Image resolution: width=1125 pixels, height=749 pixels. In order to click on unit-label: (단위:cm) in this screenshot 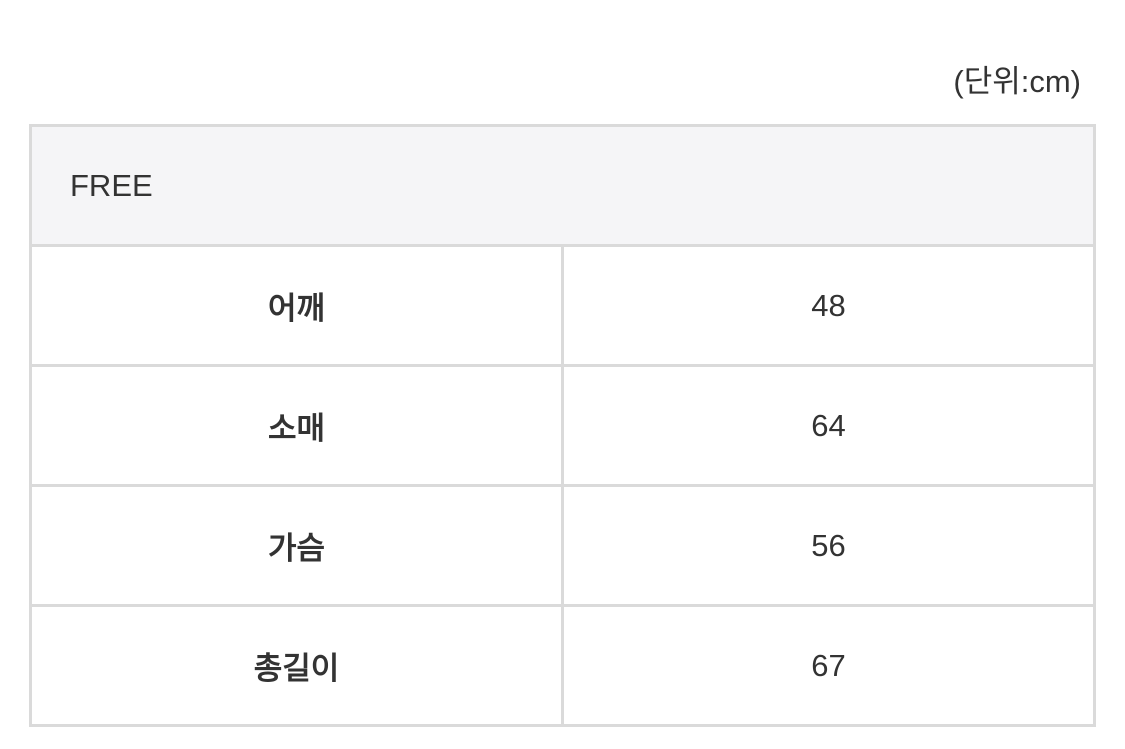, I will do `click(1017, 81)`.